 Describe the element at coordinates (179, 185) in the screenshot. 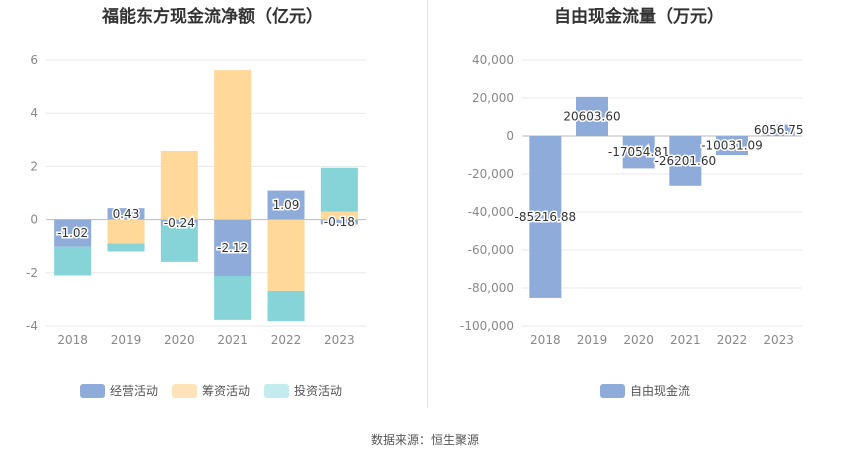

I see `bar-financing-2020` at that location.